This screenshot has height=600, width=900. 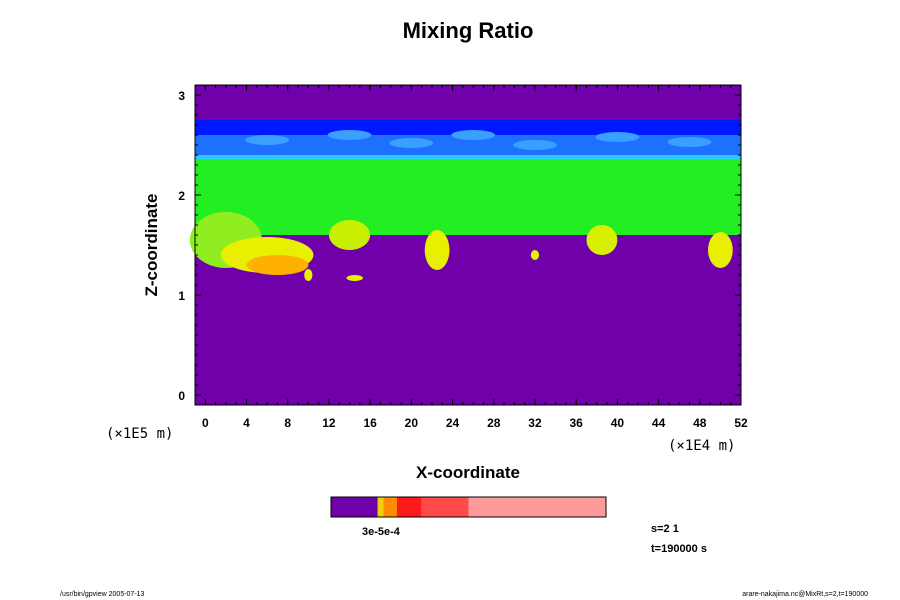 I want to click on x-tick-label: 44, so click(x=659, y=423).